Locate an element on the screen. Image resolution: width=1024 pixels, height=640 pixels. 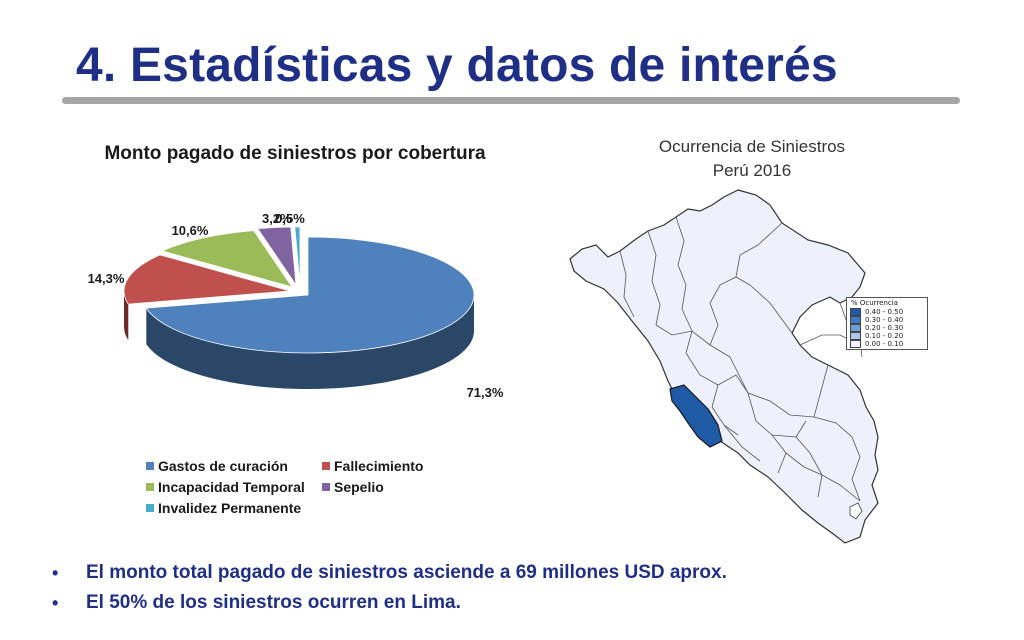
map-legend-row: 0.40 - 0.50 is located at coordinates (876, 312).